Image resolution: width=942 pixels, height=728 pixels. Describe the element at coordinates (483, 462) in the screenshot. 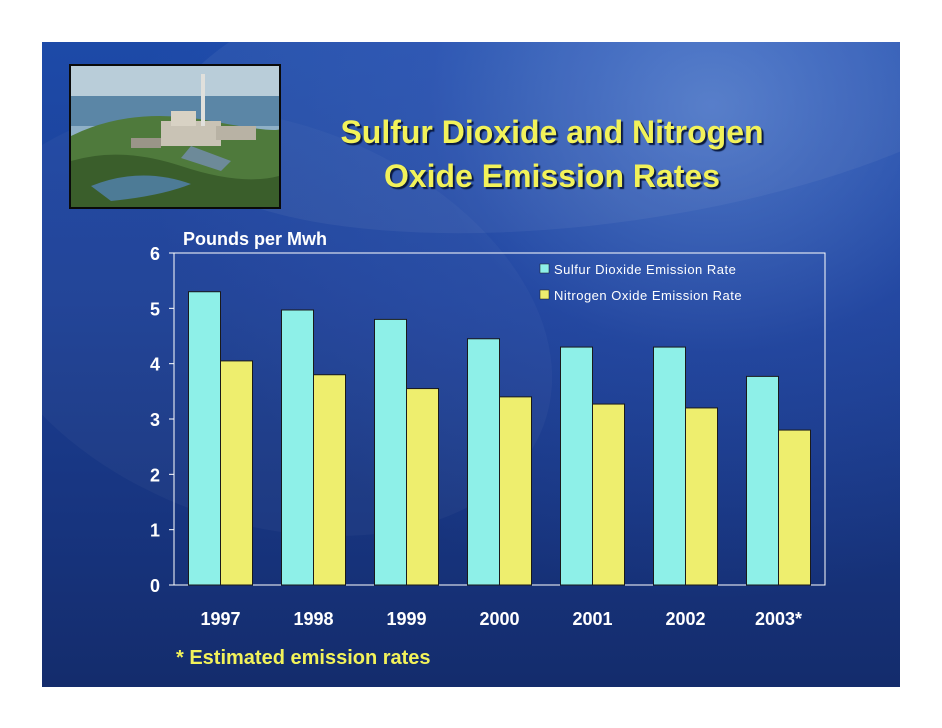

I see `bar-so2-2000` at that location.